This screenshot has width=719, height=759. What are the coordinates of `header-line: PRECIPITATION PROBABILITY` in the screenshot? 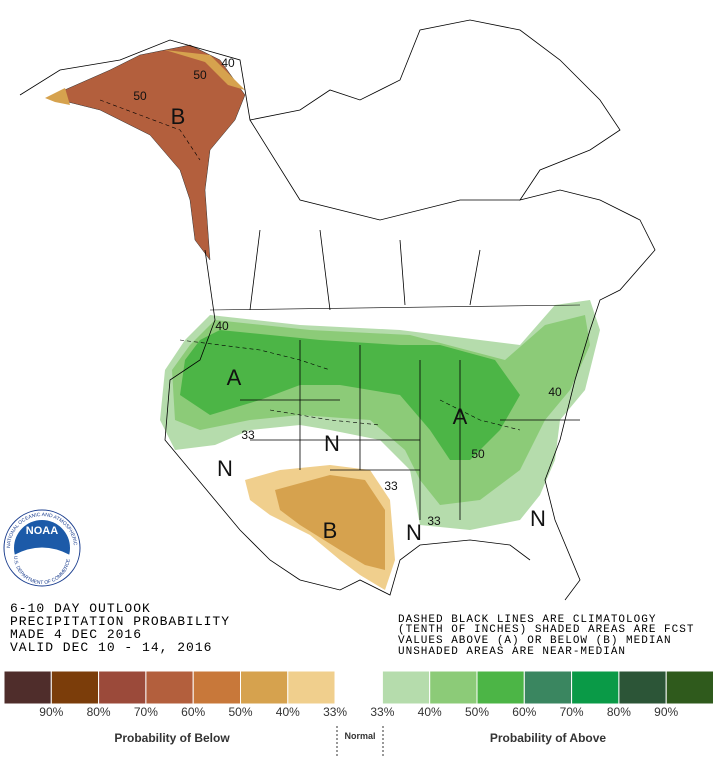 It's located at (120, 621).